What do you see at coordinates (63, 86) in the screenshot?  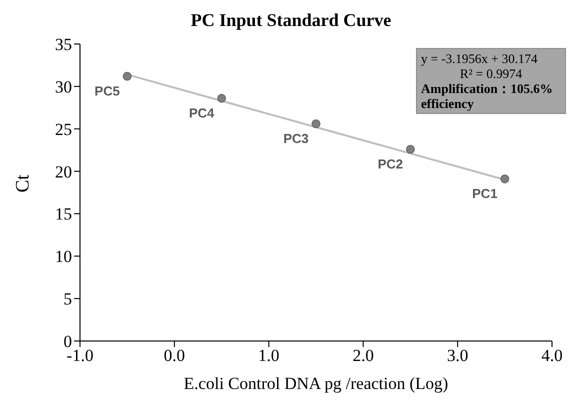 I see `y-tick-label: 30` at bounding box center [63, 86].